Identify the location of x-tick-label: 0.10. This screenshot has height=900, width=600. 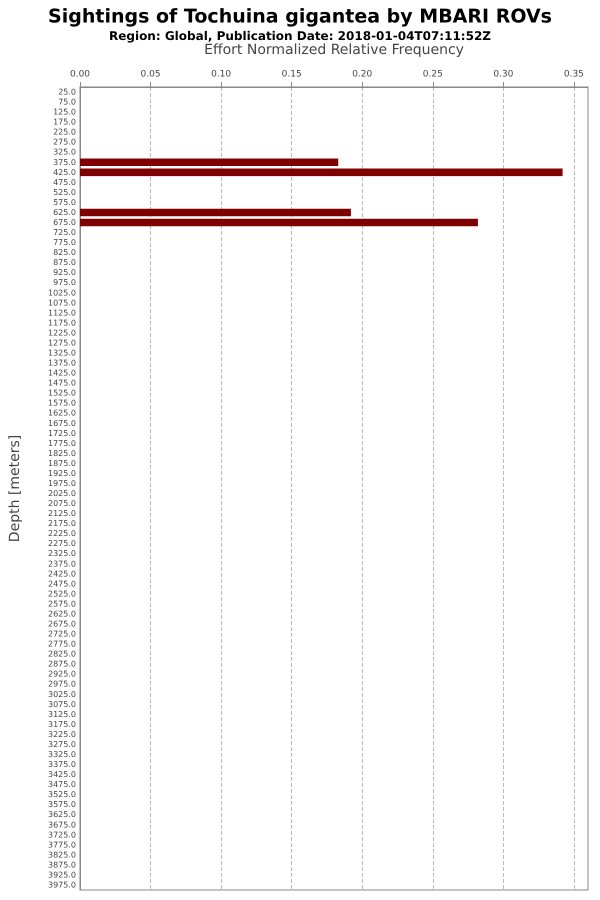
(221, 75).